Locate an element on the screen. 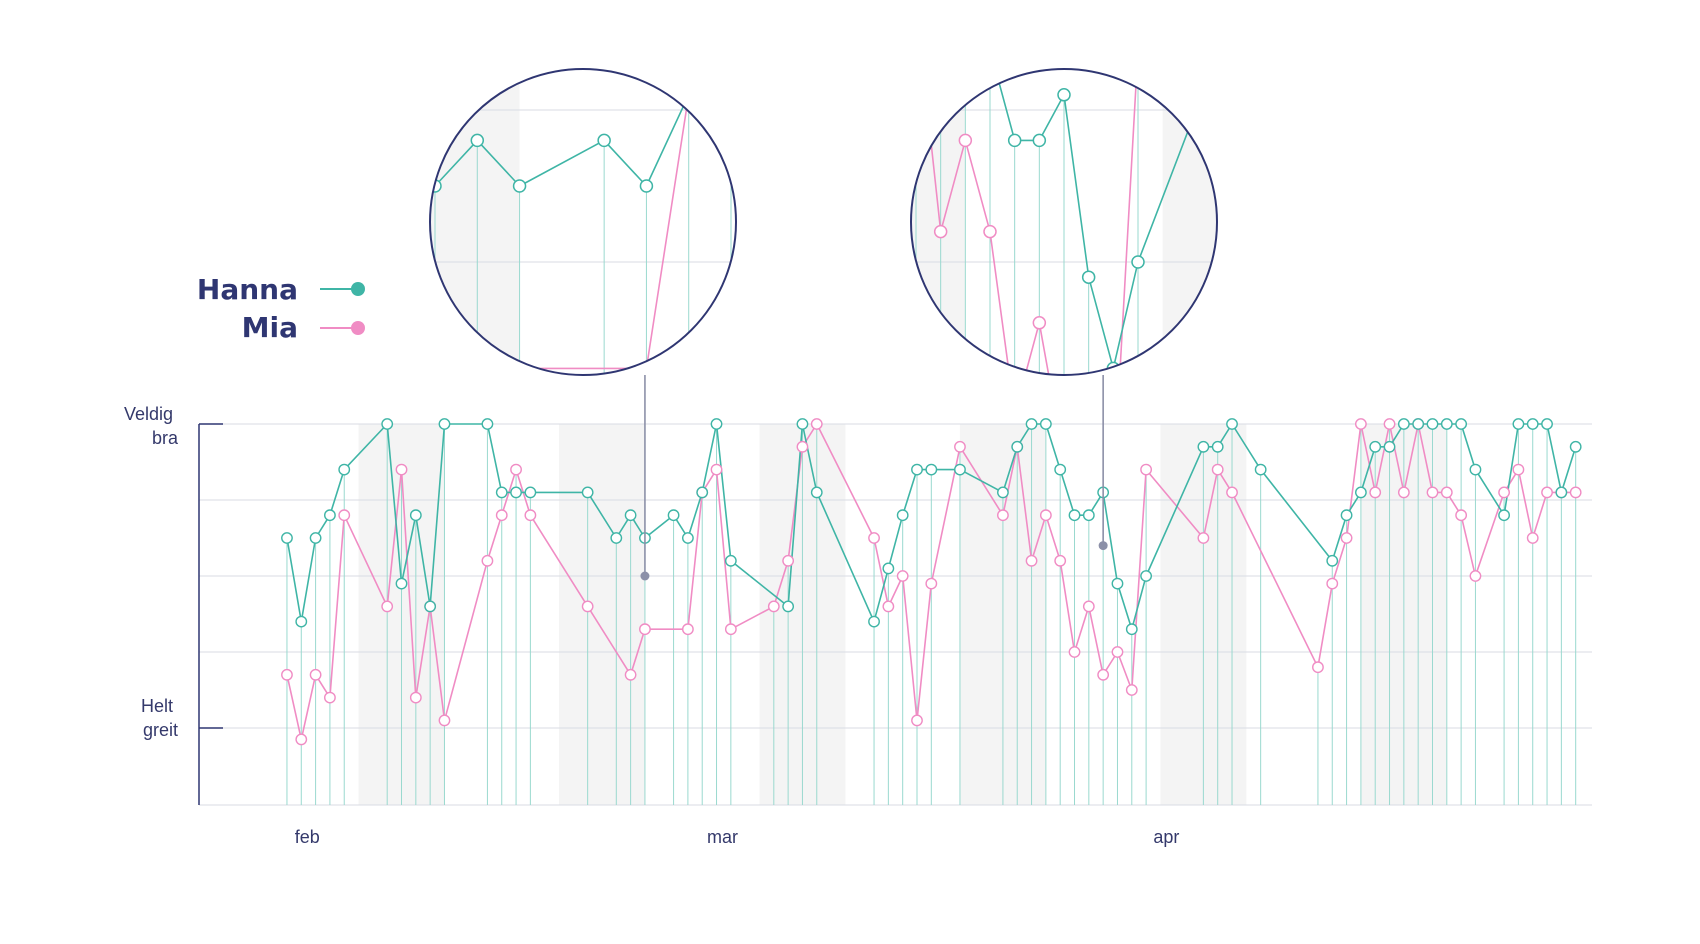  y-tick-label-top: Veldig bra is located at coordinates (151, 426).